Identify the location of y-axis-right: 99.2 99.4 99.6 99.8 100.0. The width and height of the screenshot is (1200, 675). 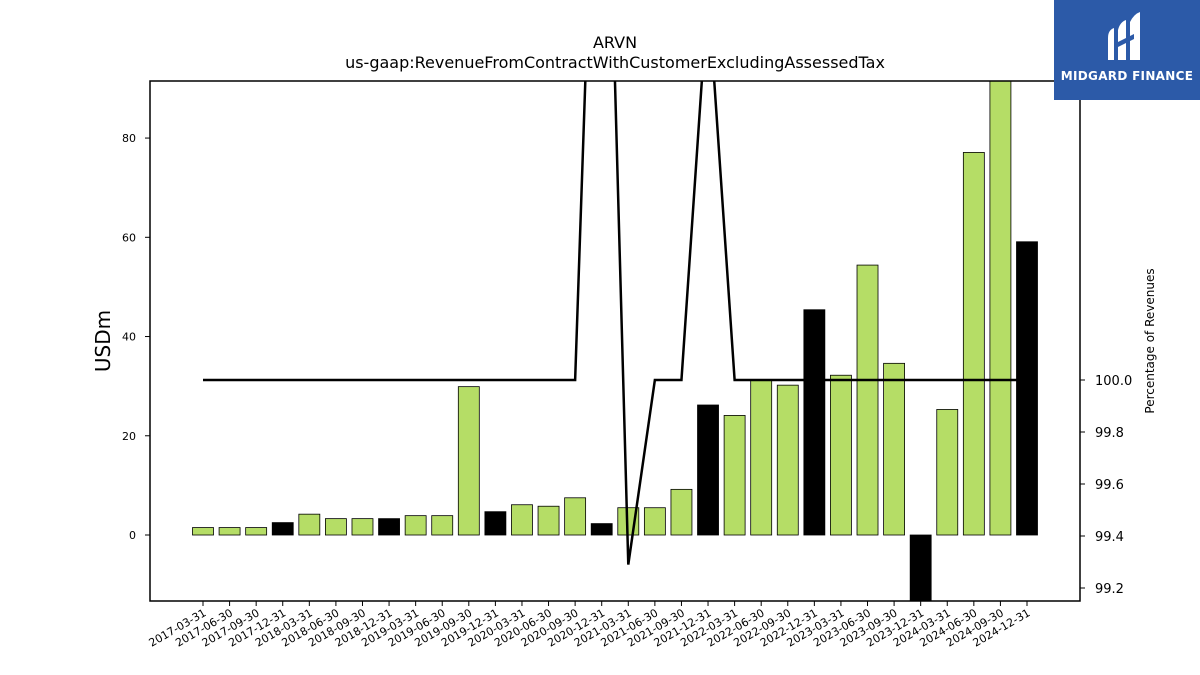
(1106, 485).